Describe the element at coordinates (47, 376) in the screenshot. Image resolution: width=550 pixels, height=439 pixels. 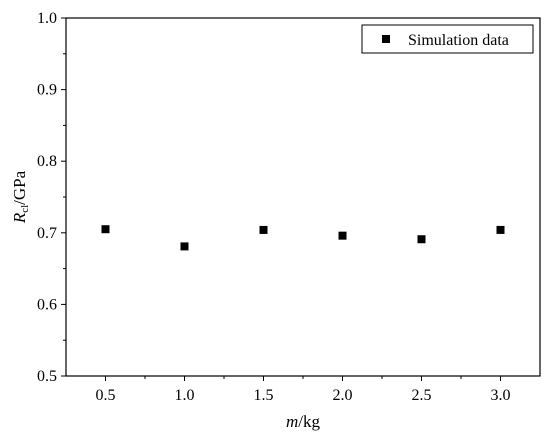
I see `y-tick-label: 0.5` at that location.